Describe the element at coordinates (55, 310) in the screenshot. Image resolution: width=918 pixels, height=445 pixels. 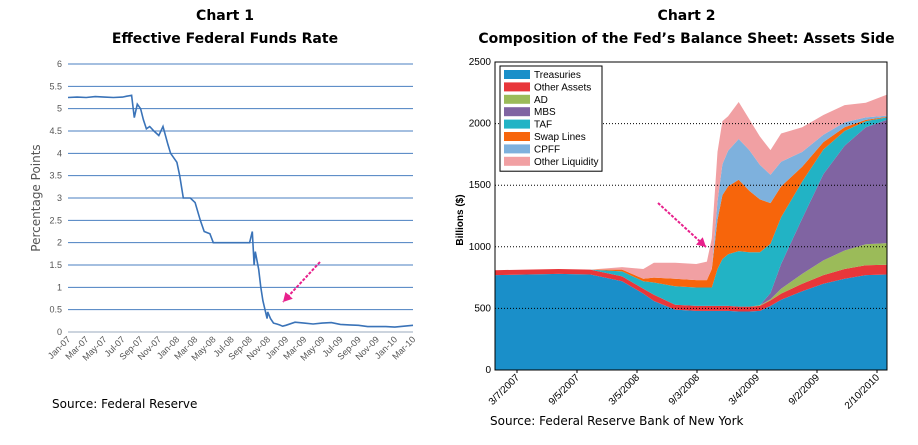
I see `chart1-y-tick-label: 0.5` at that location.